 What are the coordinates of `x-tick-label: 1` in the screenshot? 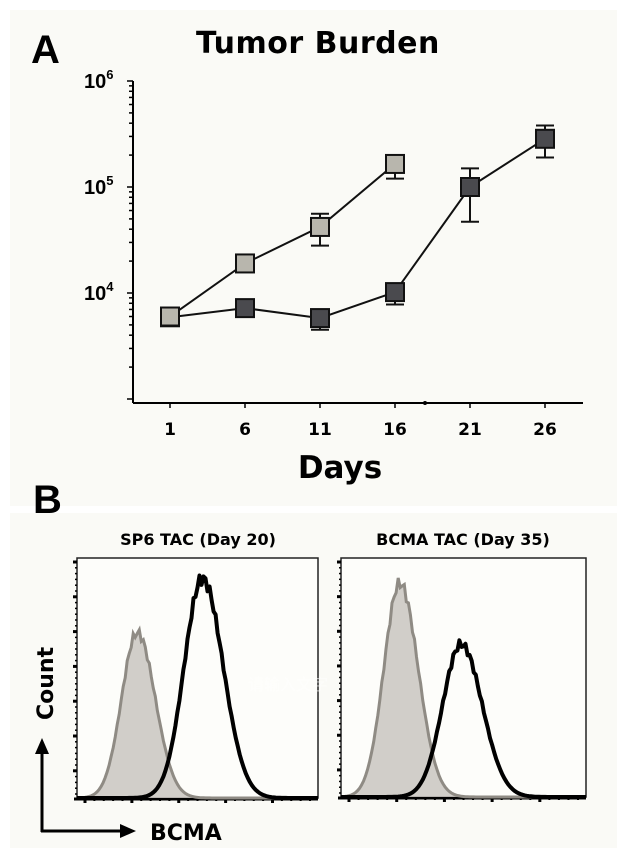 It's located at (170, 430).